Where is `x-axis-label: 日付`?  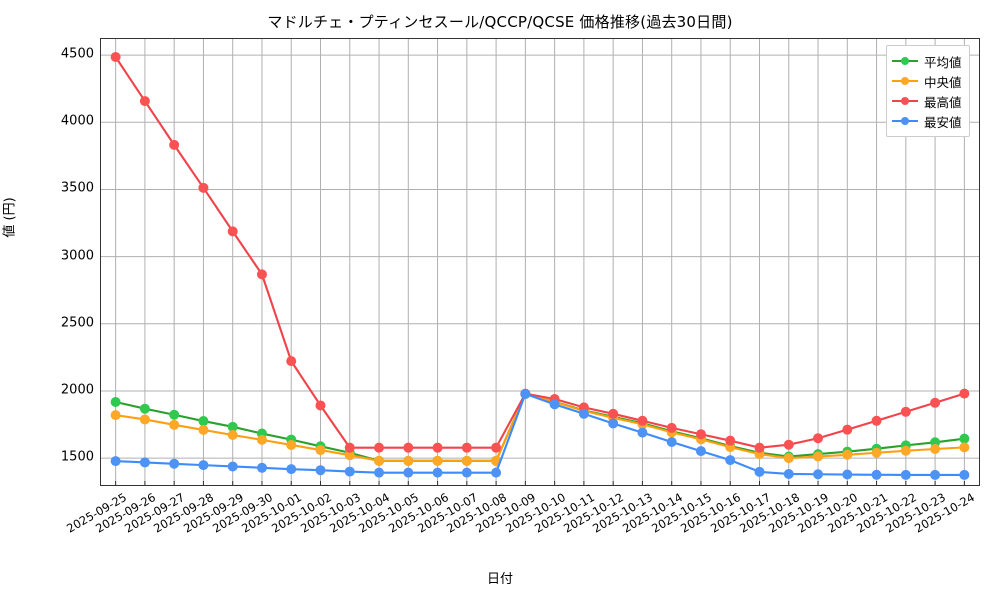
x-axis-label: 日付 is located at coordinates (499, 579).